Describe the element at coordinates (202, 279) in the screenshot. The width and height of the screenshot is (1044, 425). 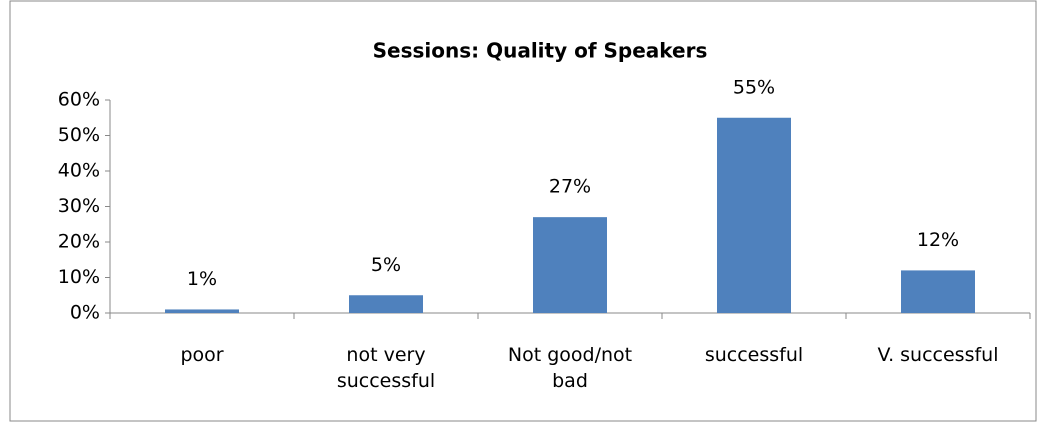
I see `data-label: 1%` at that location.